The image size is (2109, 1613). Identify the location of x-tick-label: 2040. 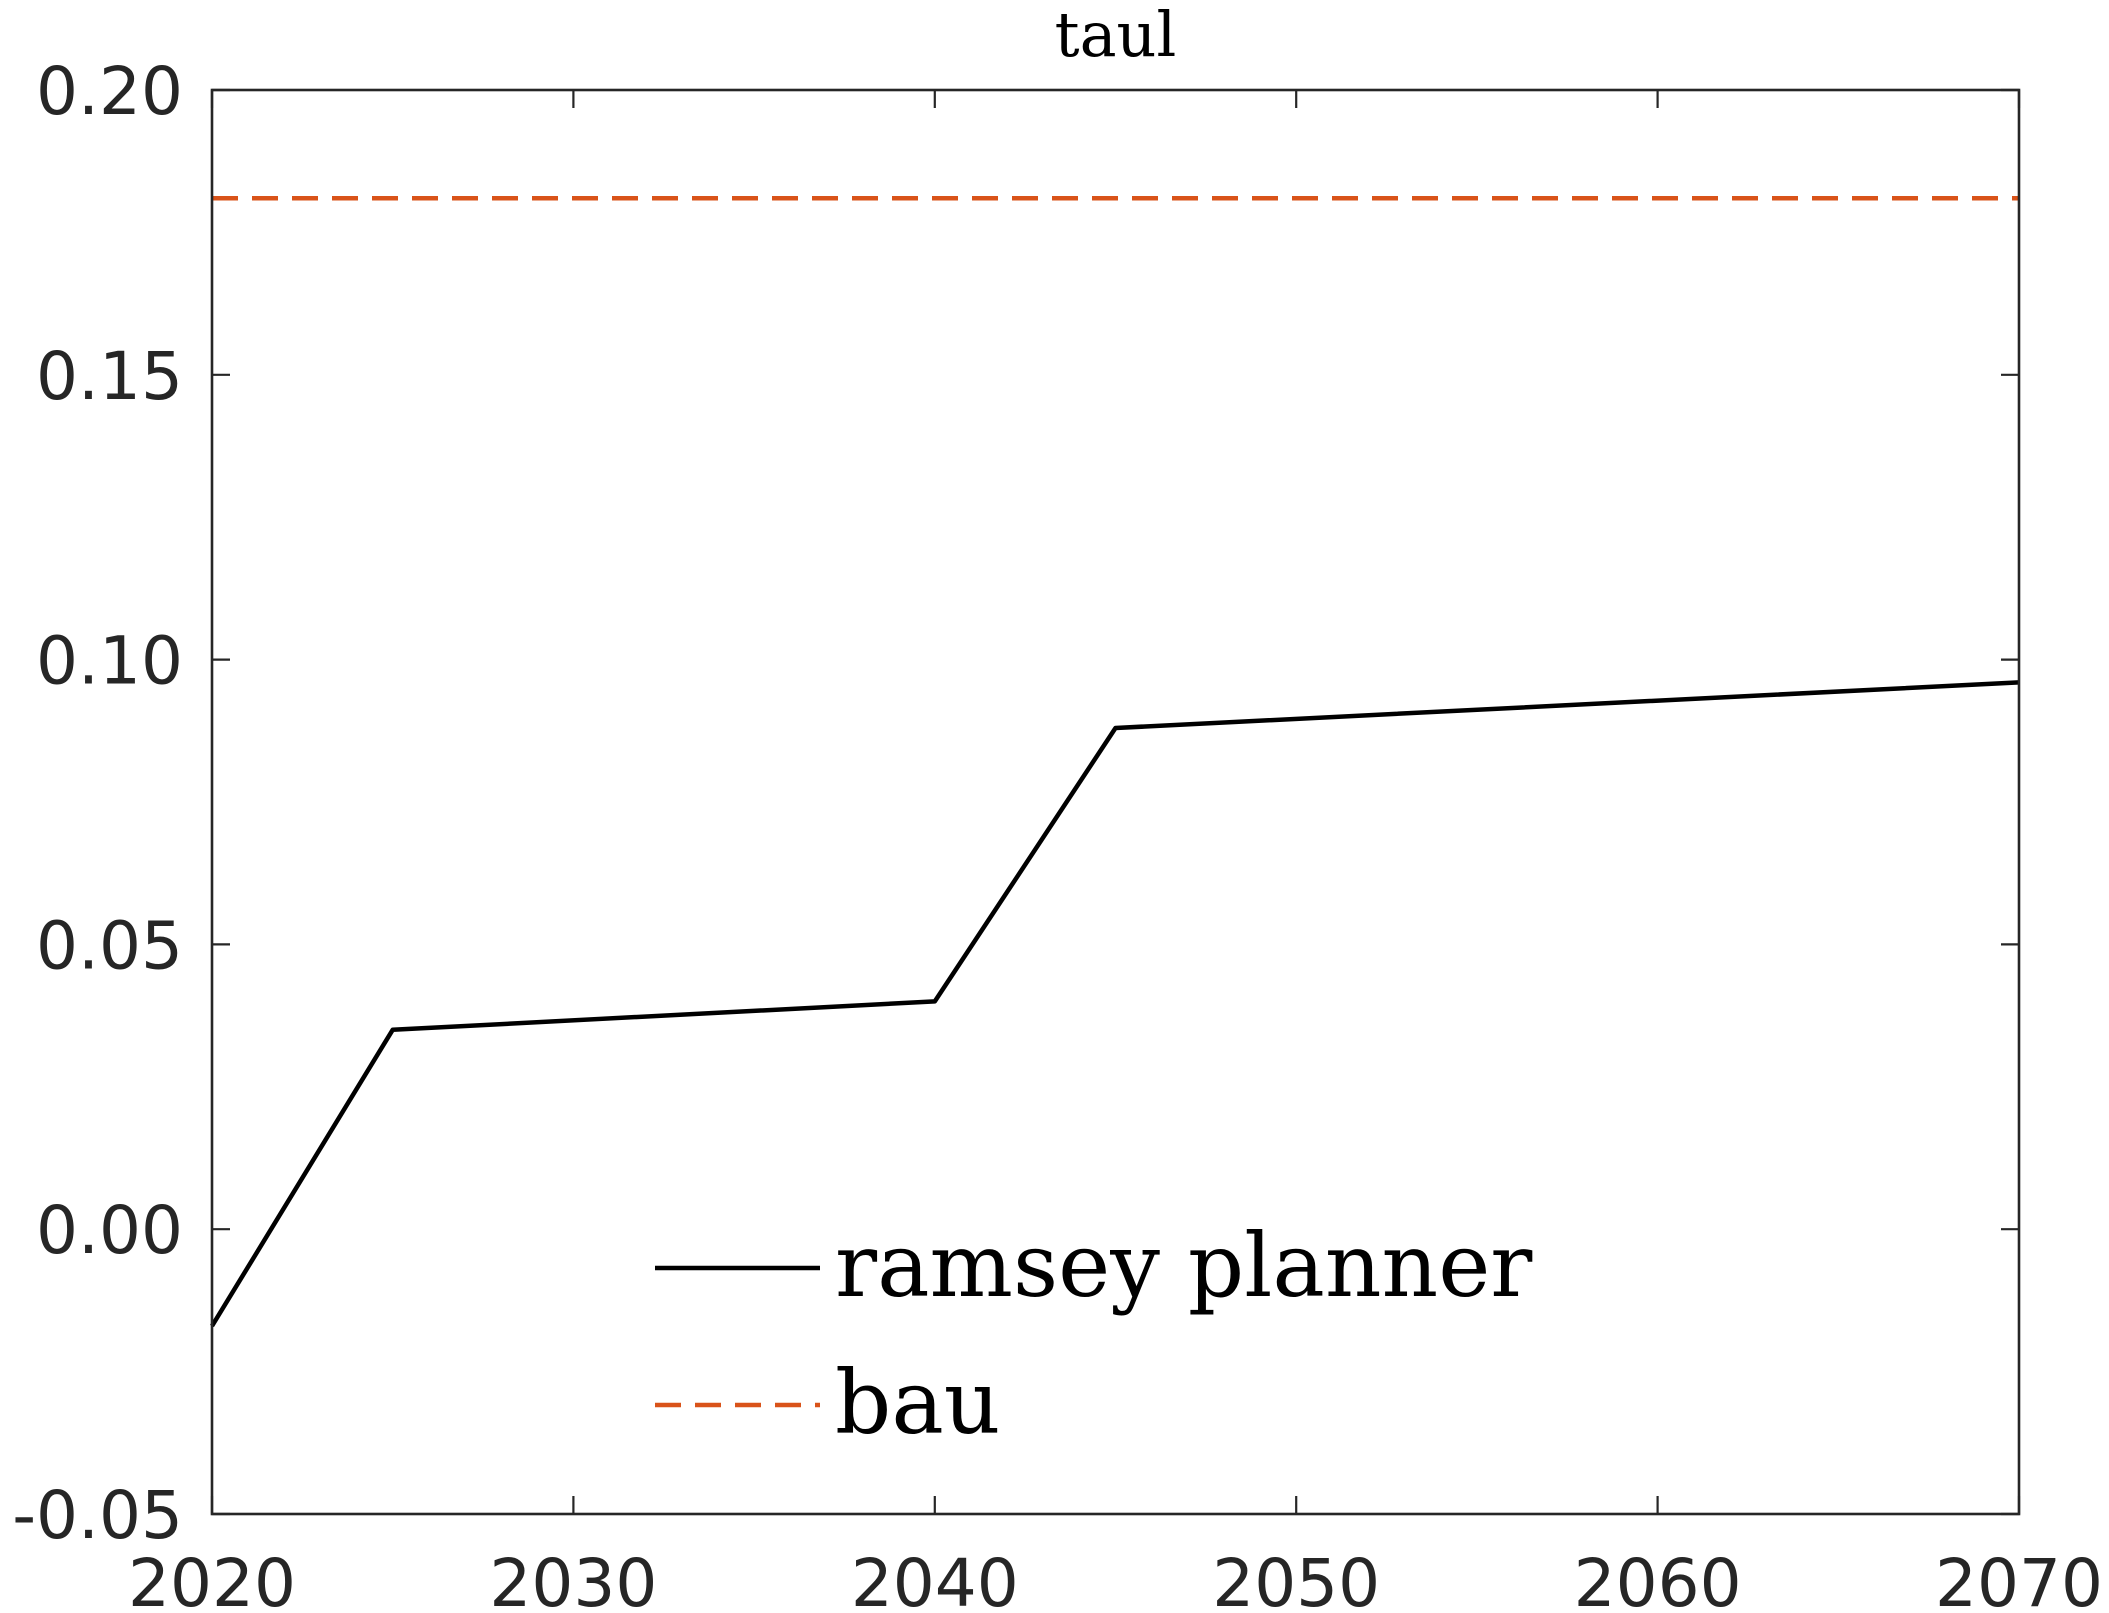
(935, 1579).